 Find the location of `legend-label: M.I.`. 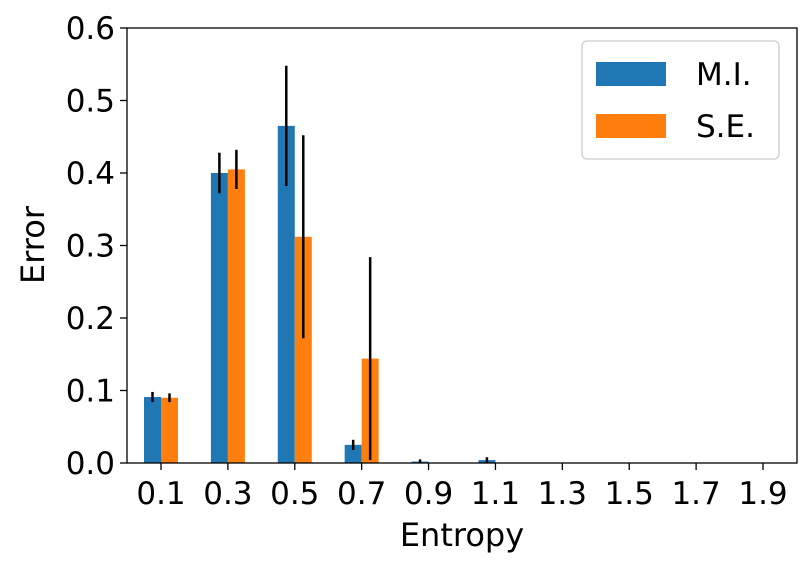

legend-label: M.I. is located at coordinates (724, 75).